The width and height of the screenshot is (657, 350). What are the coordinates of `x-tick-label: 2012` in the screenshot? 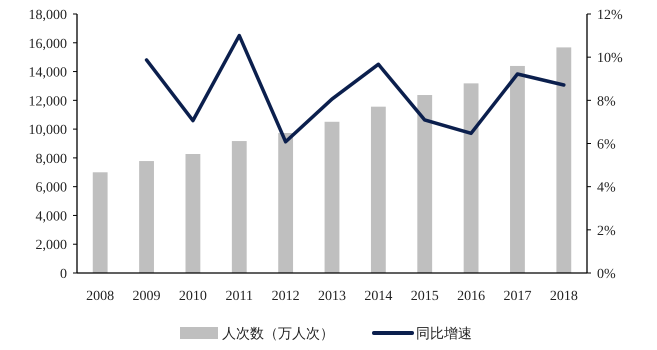 It's located at (286, 296).